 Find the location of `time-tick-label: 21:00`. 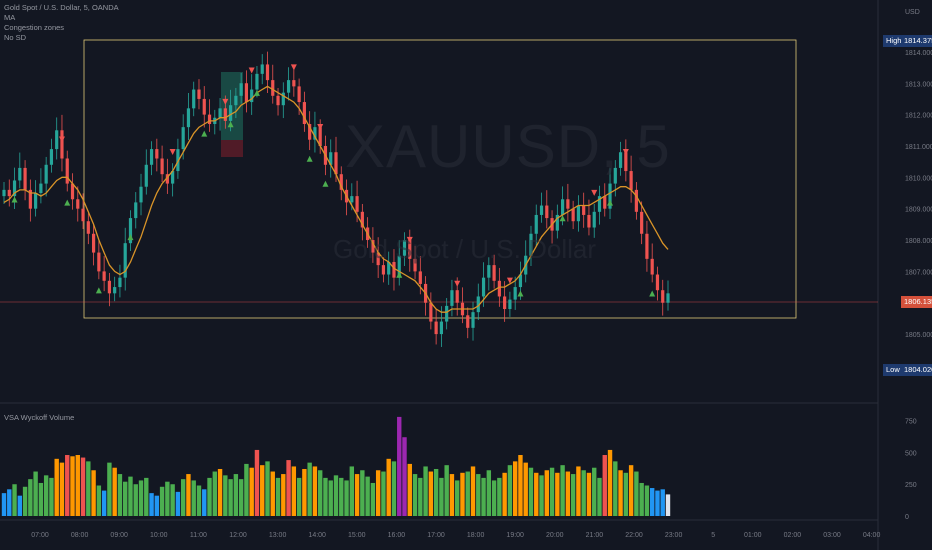

time-tick-label: 21:00 is located at coordinates (595, 535).